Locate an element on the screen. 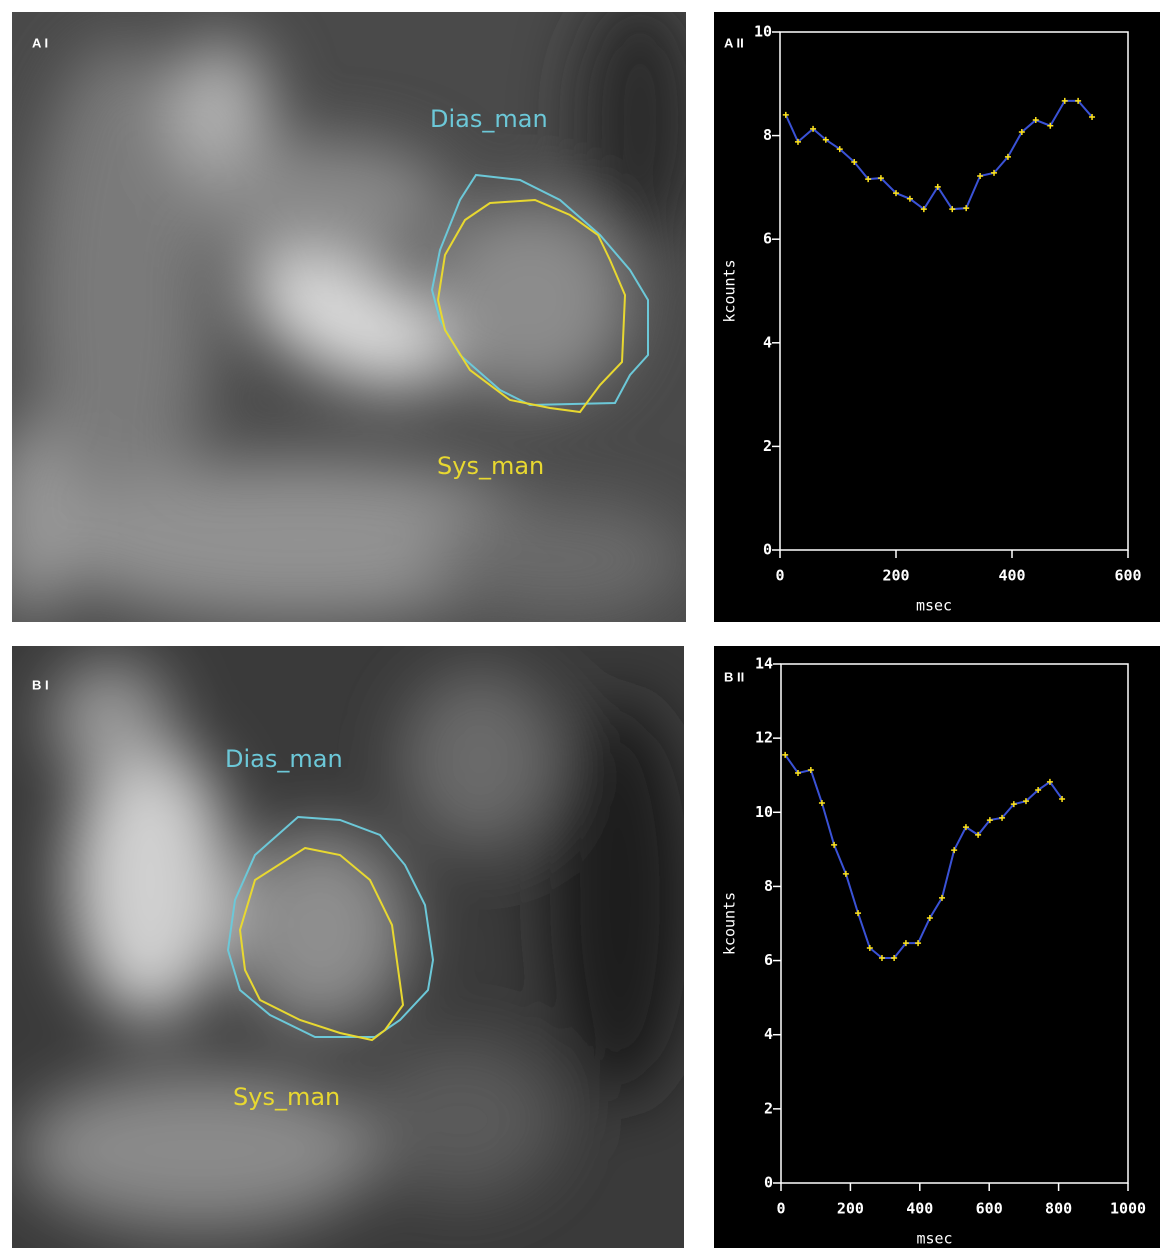 This screenshot has width=1165, height=1250. y-tick-label: 14 is located at coordinates (764, 664).